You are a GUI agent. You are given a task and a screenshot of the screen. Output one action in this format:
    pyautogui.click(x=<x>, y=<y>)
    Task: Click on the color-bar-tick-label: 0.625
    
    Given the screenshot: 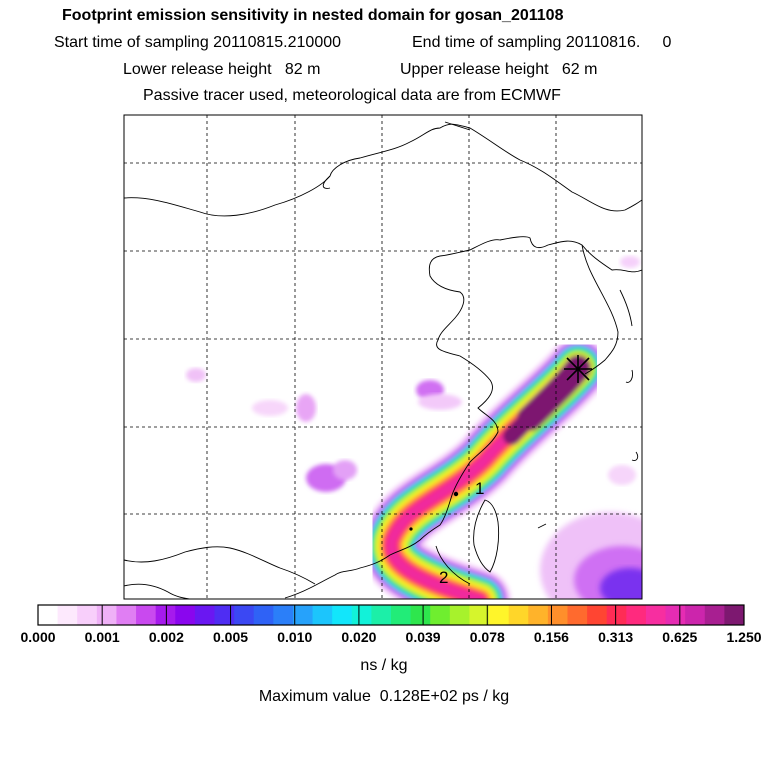 What is the action you would take?
    pyautogui.click(x=680, y=637)
    